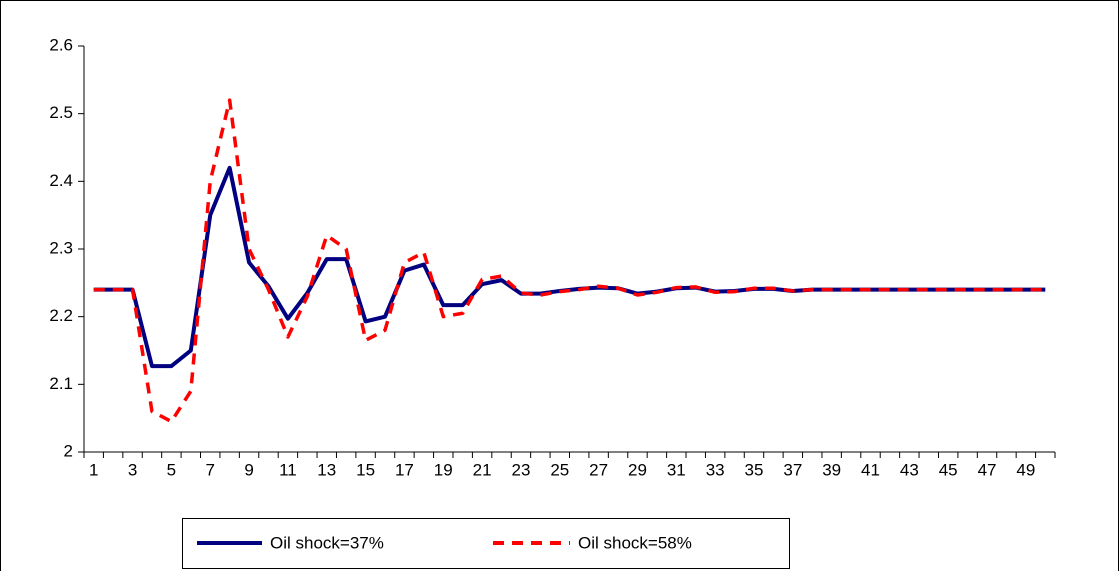 The height and width of the screenshot is (571, 1119). Describe the element at coordinates (715, 469) in the screenshot. I see `x-tick-label: 33` at that location.